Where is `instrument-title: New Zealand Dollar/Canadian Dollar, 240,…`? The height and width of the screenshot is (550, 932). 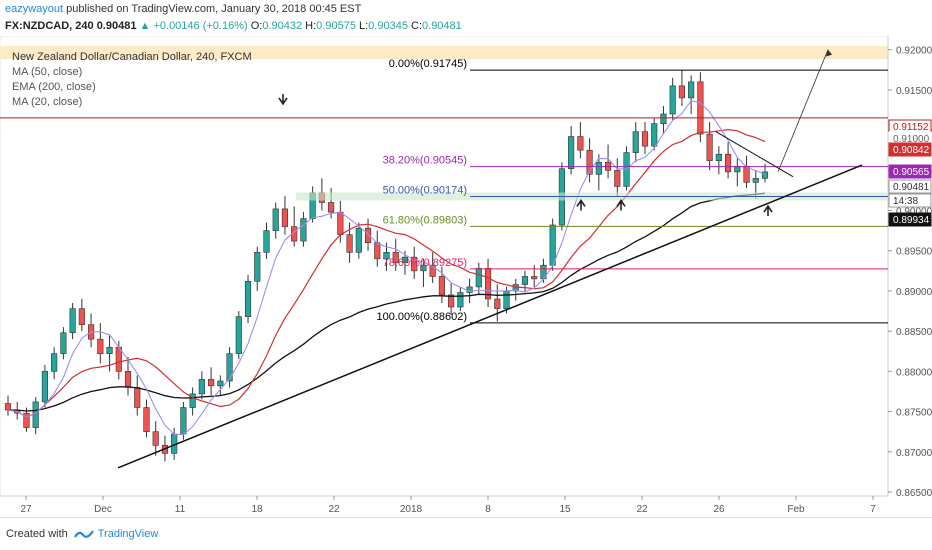
instrument-title: New Zealand Dollar/Canadian Dollar, 240,… is located at coordinates (132, 57).